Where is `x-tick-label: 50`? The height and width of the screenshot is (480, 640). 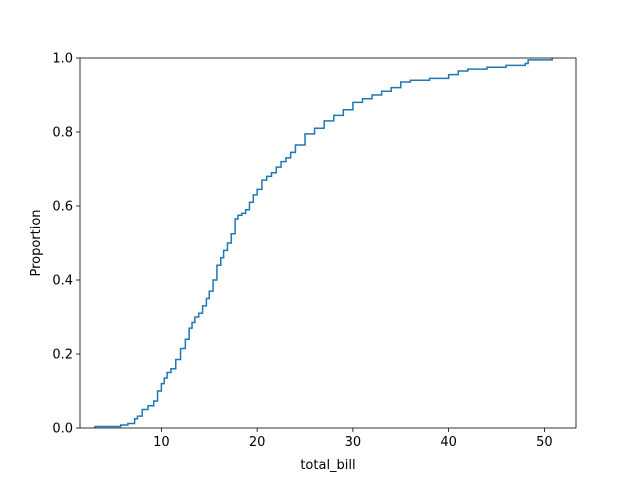 x-tick-label: 50 is located at coordinates (544, 442).